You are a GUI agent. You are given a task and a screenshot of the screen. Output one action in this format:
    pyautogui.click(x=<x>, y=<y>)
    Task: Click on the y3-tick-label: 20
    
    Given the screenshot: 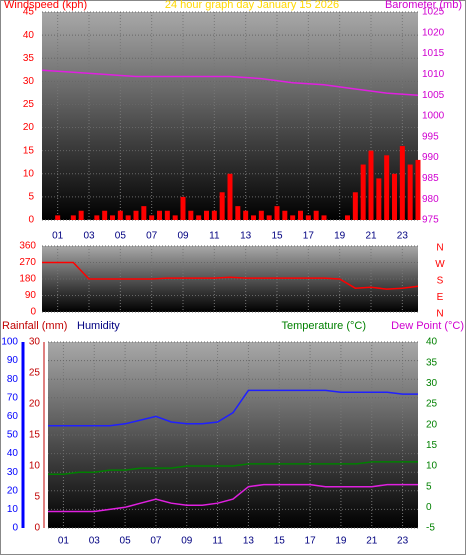 What is the action you would take?
    pyautogui.click(x=35, y=404)
    